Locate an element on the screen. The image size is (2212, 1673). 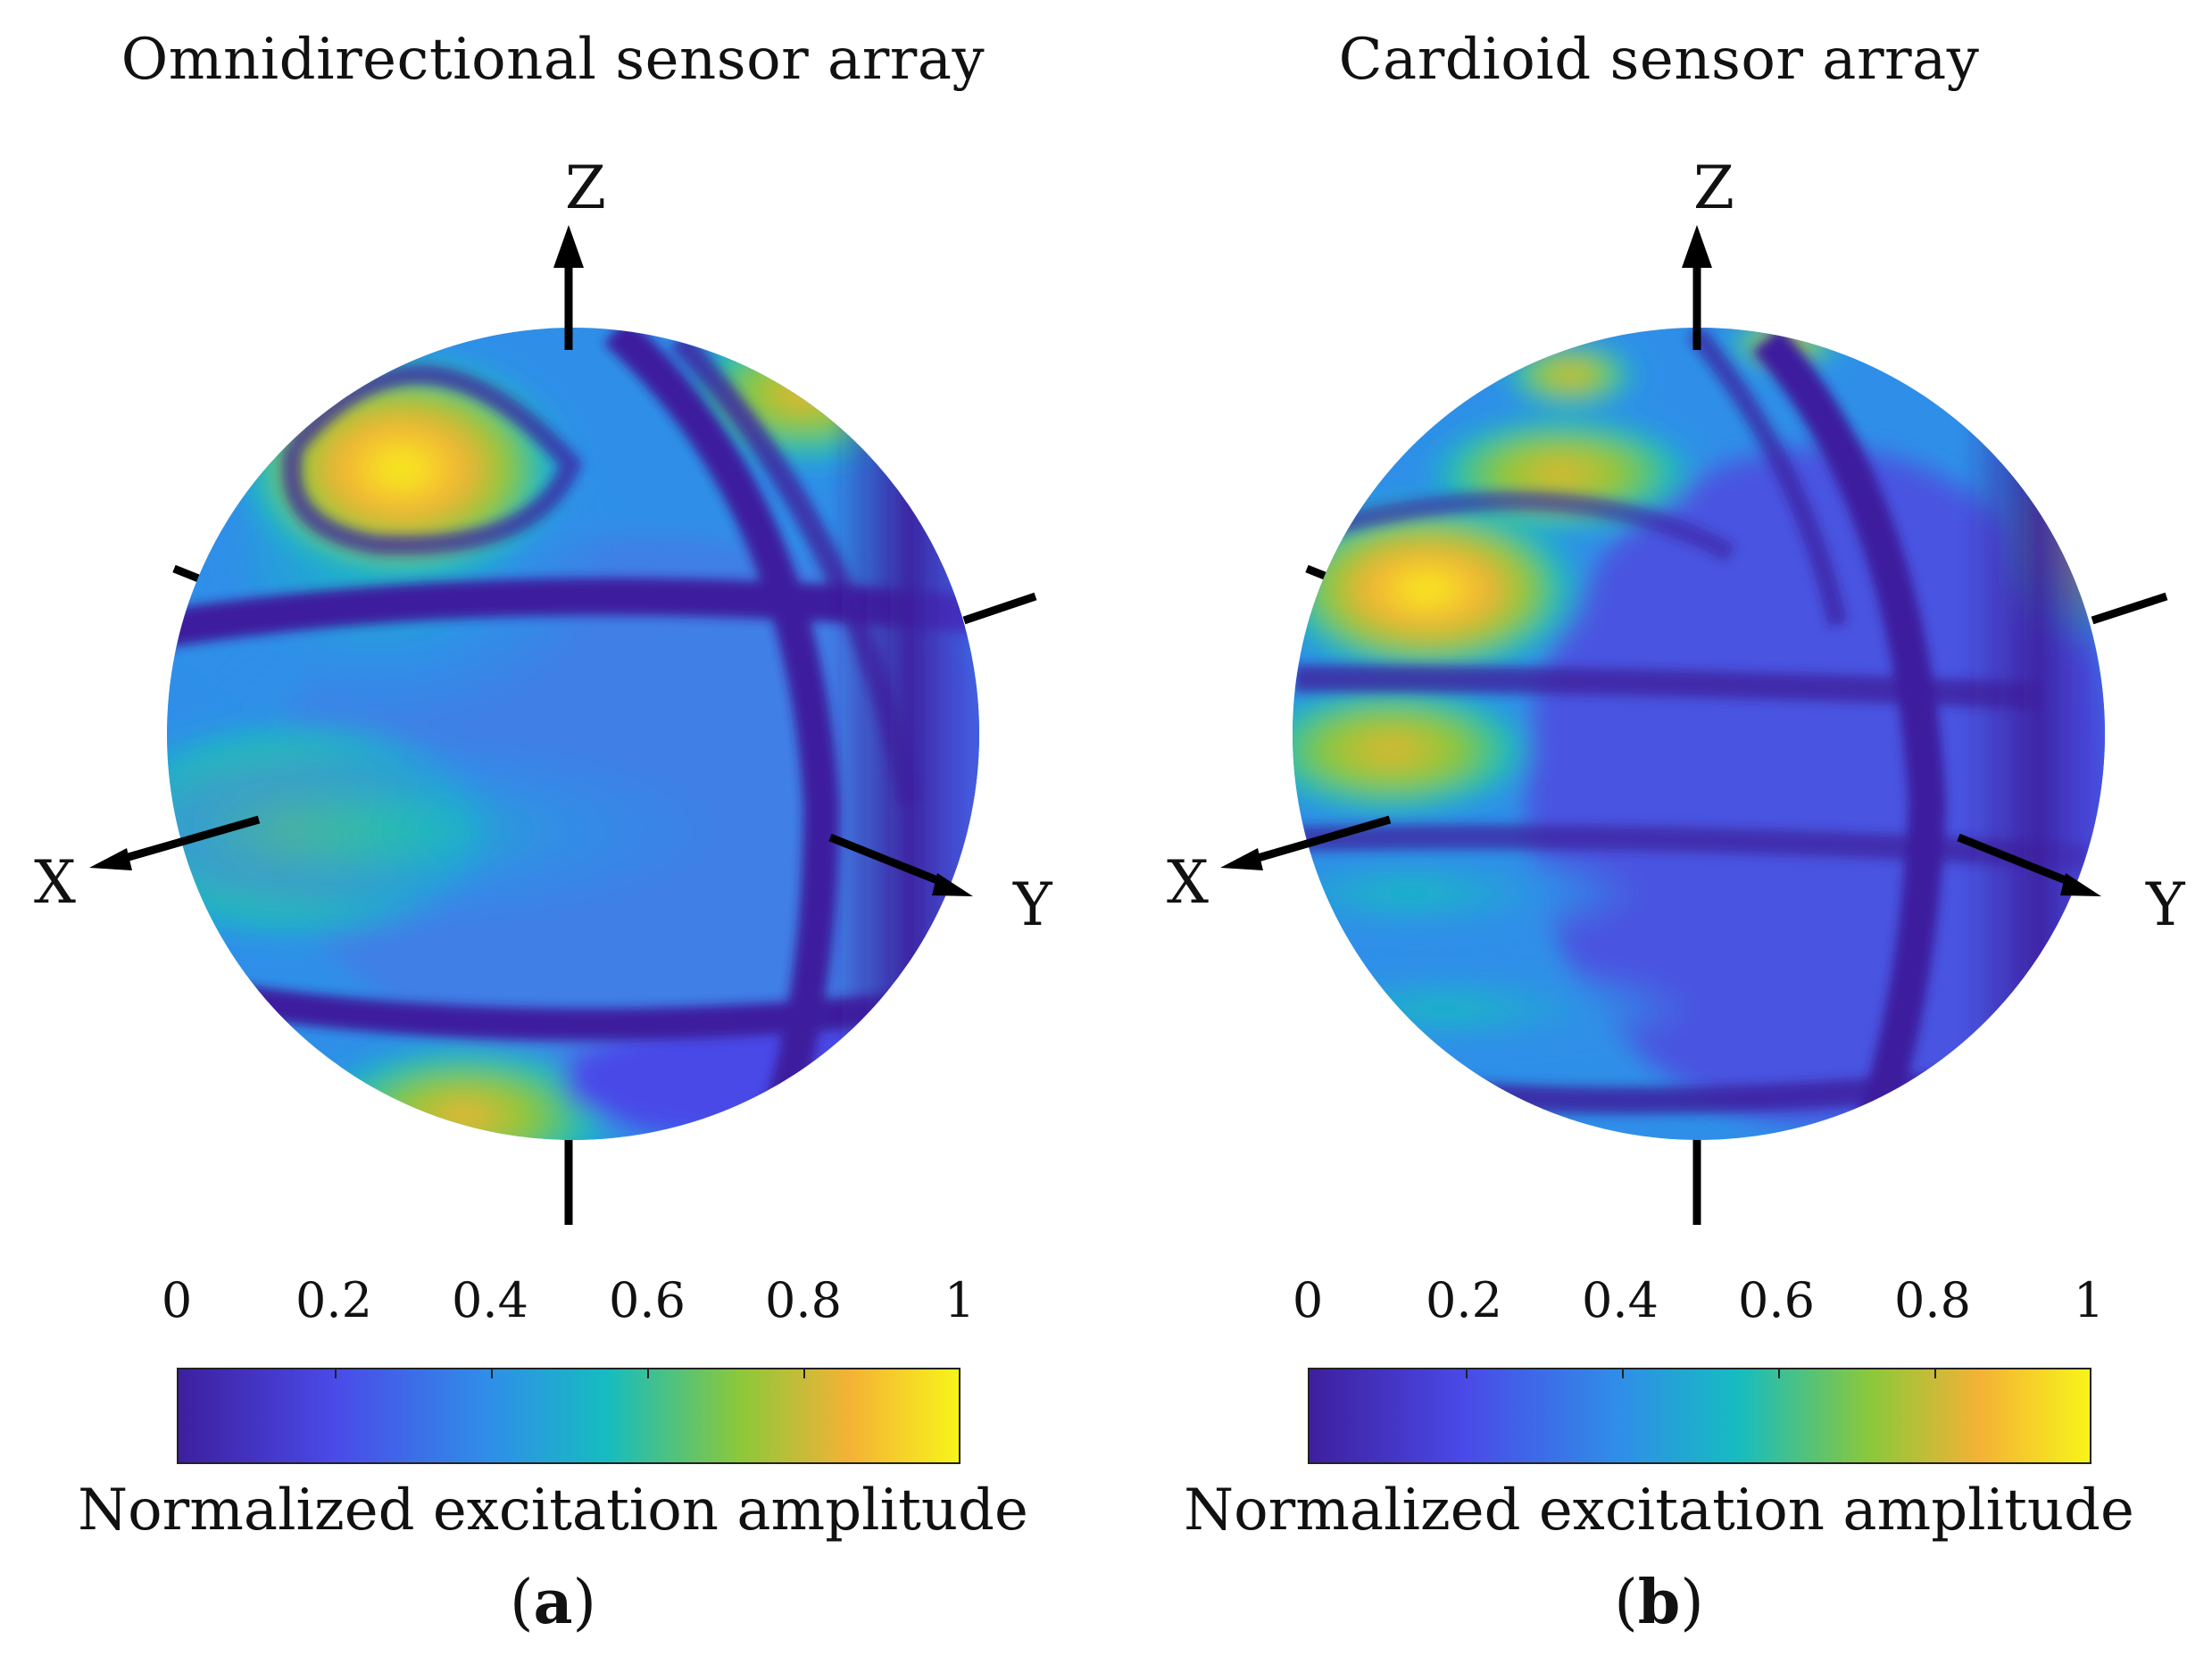
axis-back-y-a is located at coordinates (999, 608).